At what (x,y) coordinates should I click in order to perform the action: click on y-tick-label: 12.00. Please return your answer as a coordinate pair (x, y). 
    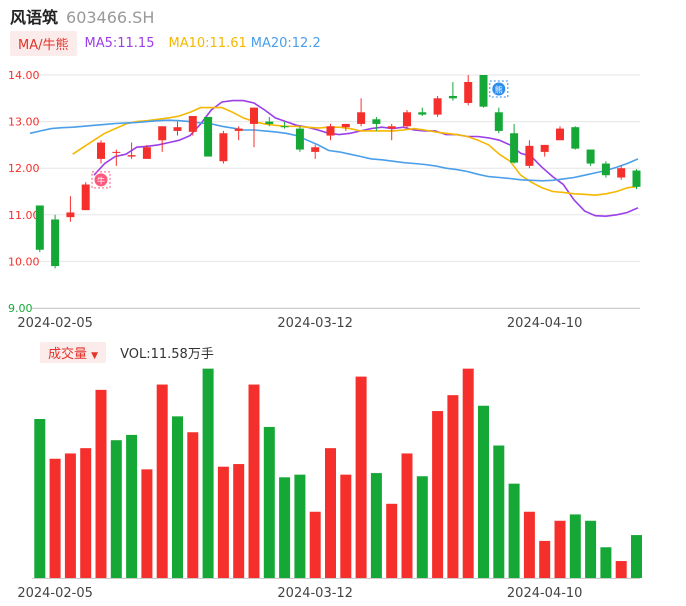
    Looking at the image, I should click on (24, 168).